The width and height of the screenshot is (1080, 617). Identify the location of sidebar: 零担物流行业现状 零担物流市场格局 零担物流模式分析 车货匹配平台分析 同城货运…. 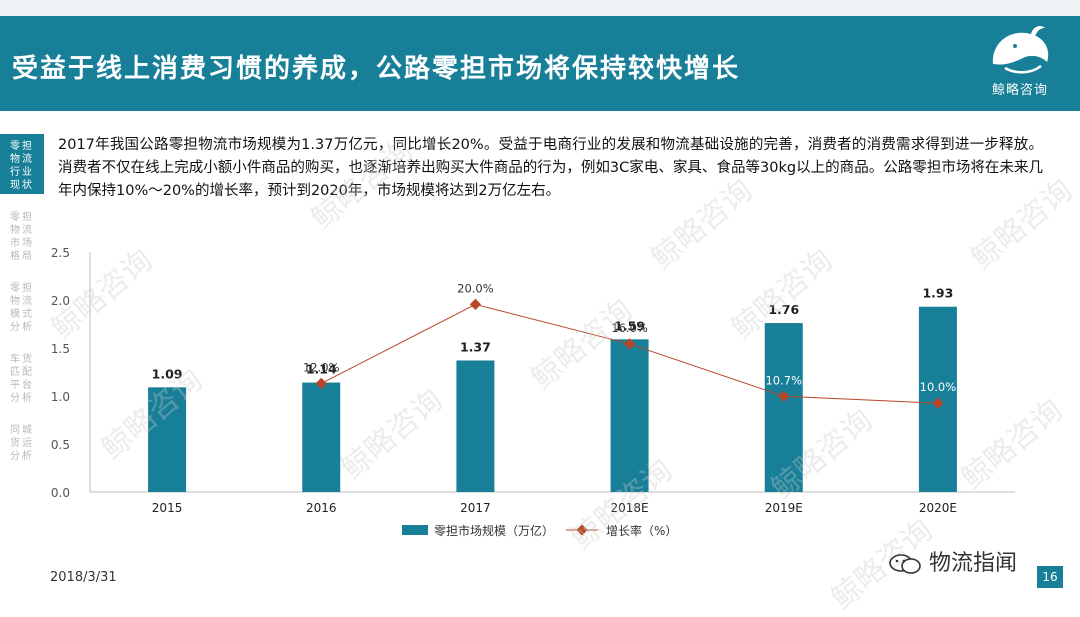
(22, 311).